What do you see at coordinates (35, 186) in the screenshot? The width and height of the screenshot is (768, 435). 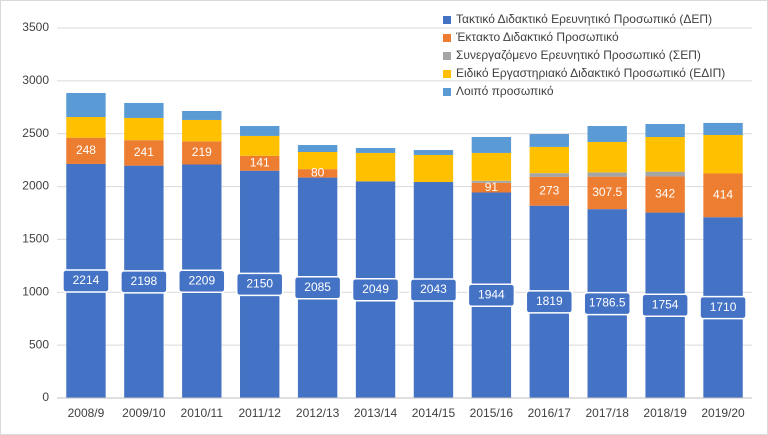 I see `y-tick-label: 2000` at bounding box center [35, 186].